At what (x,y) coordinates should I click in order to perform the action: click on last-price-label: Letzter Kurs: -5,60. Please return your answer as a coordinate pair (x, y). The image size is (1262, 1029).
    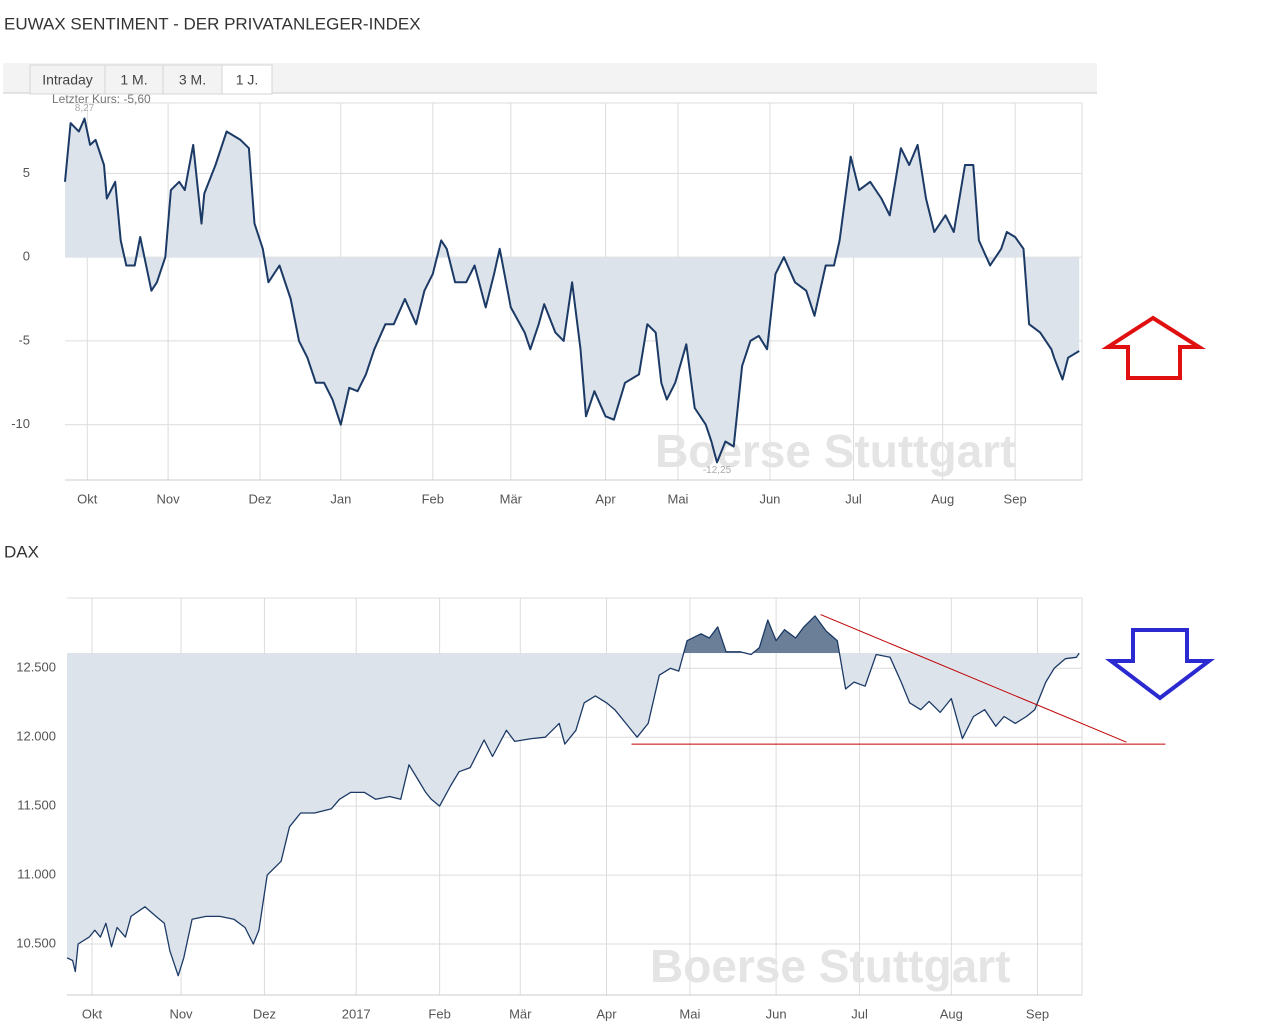
    Looking at the image, I should click on (101, 99).